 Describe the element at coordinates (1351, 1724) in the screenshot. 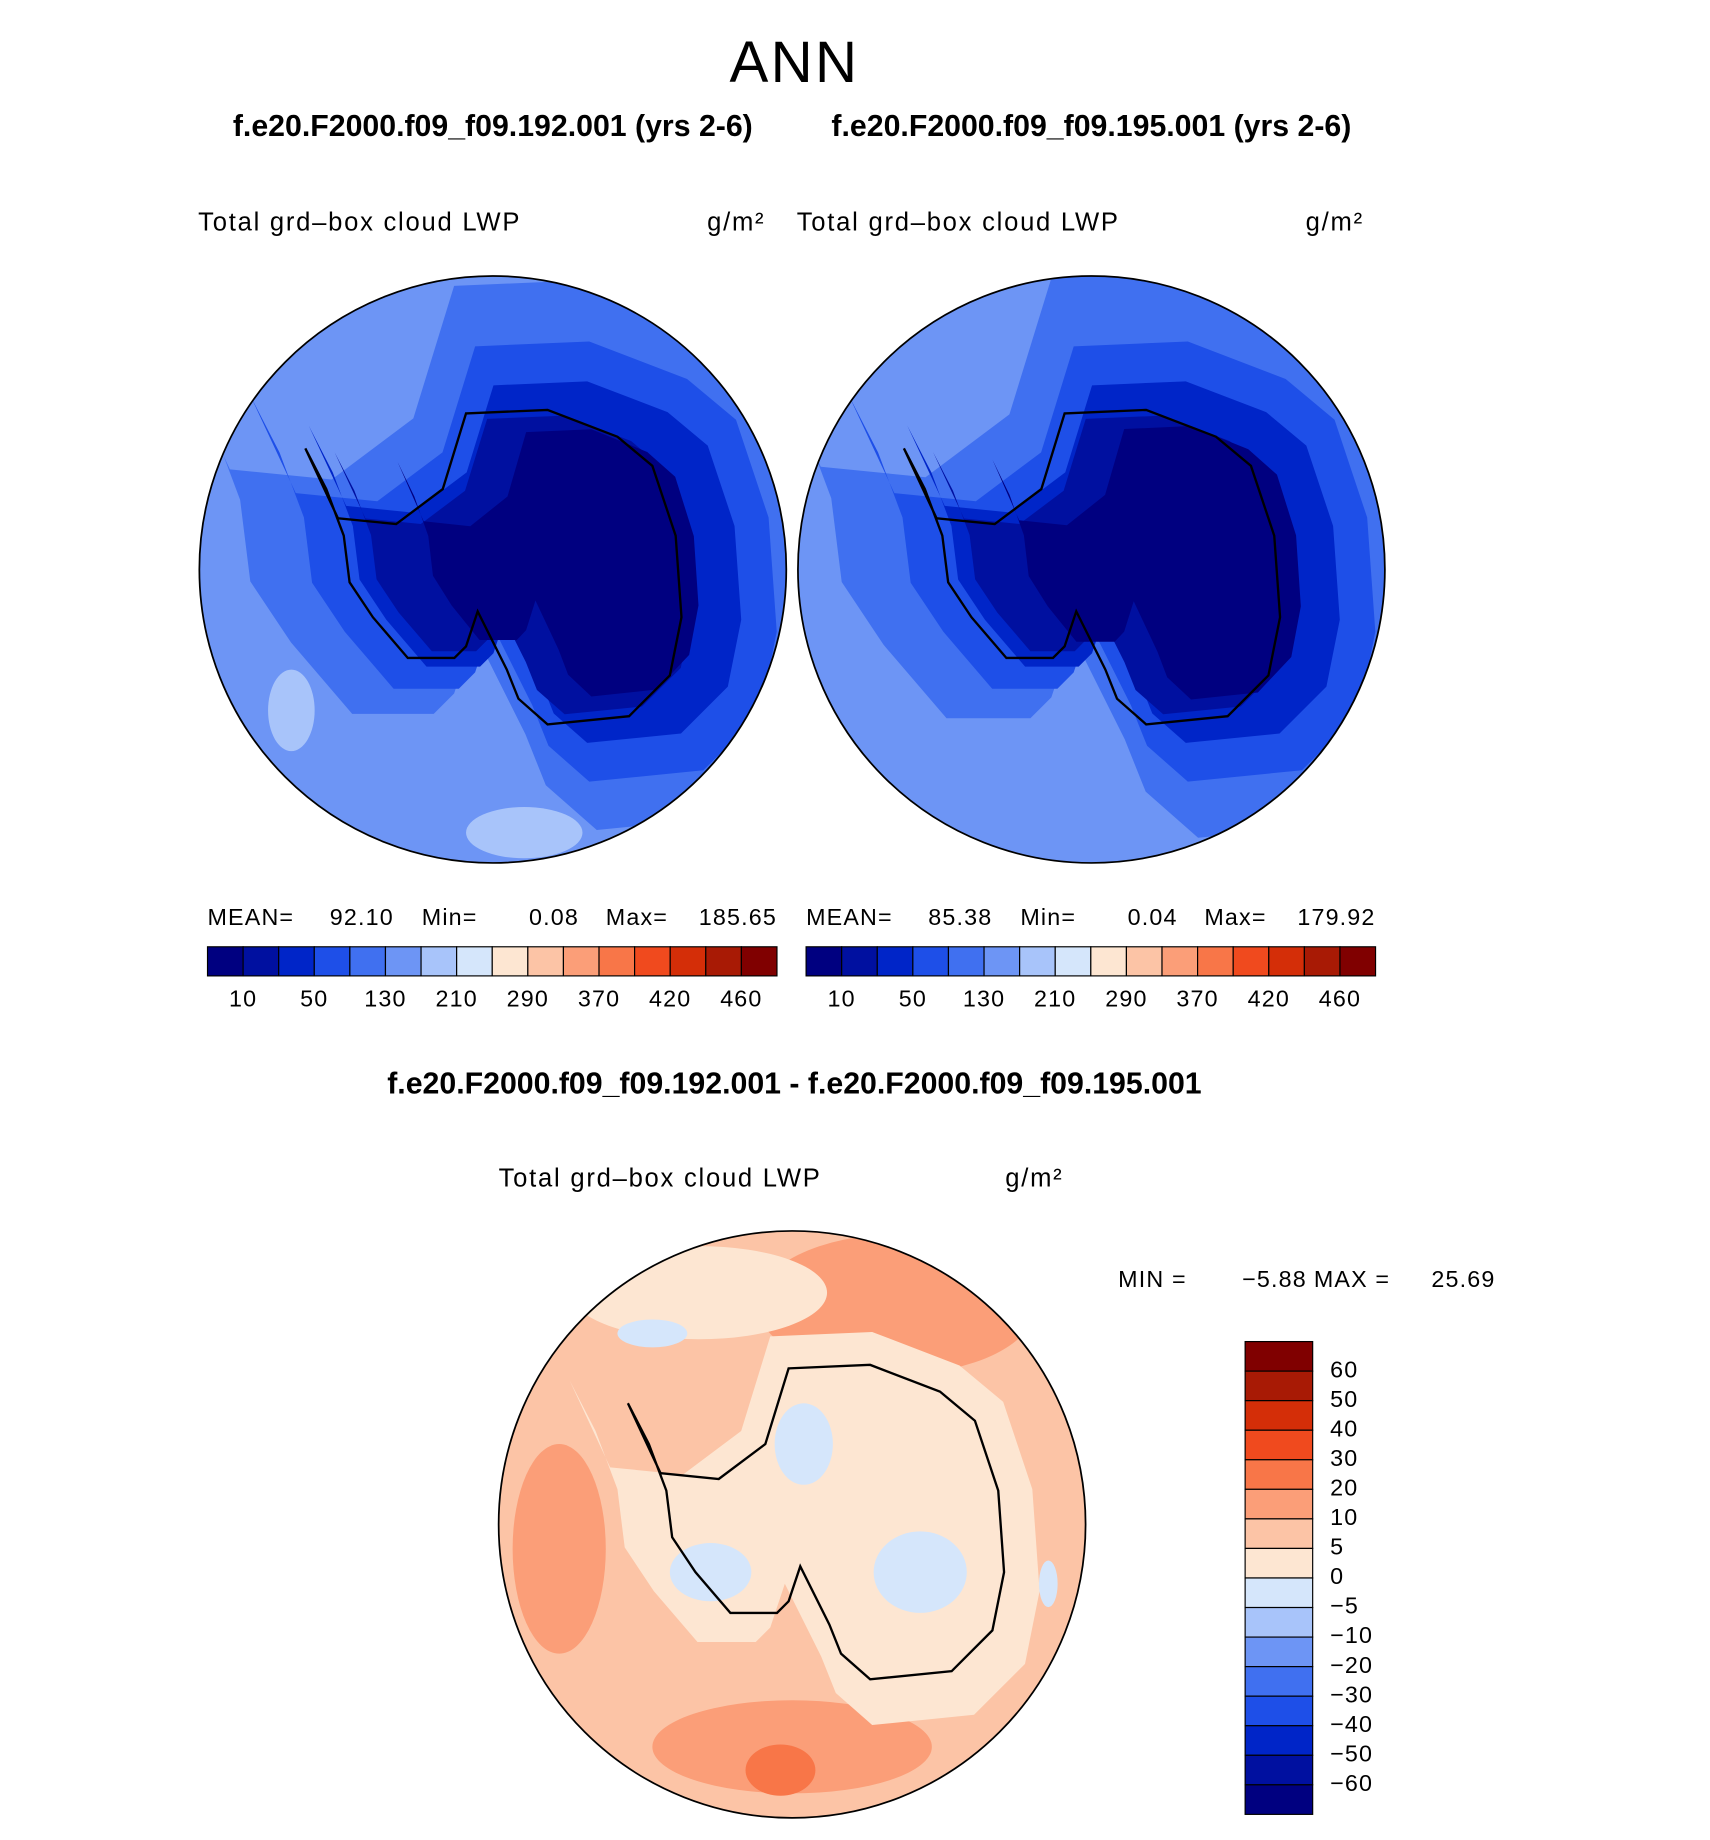

I see `colorbar-label: −40` at that location.